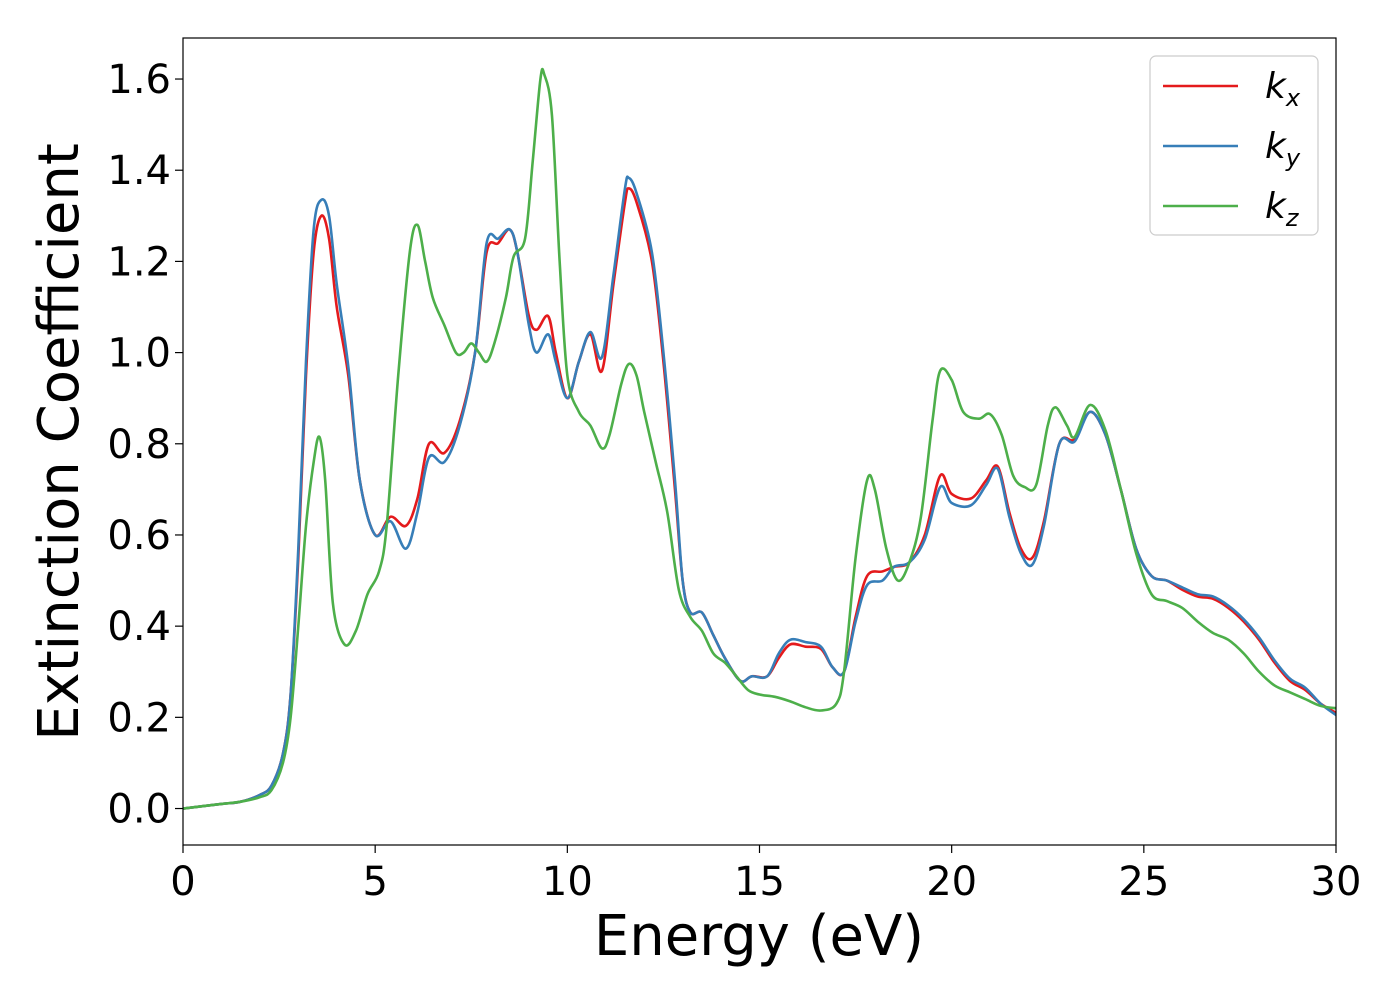 The image size is (1400, 1000). Describe the element at coordinates (139, 536) in the screenshot. I see `y-tick-label: 0.6` at that location.